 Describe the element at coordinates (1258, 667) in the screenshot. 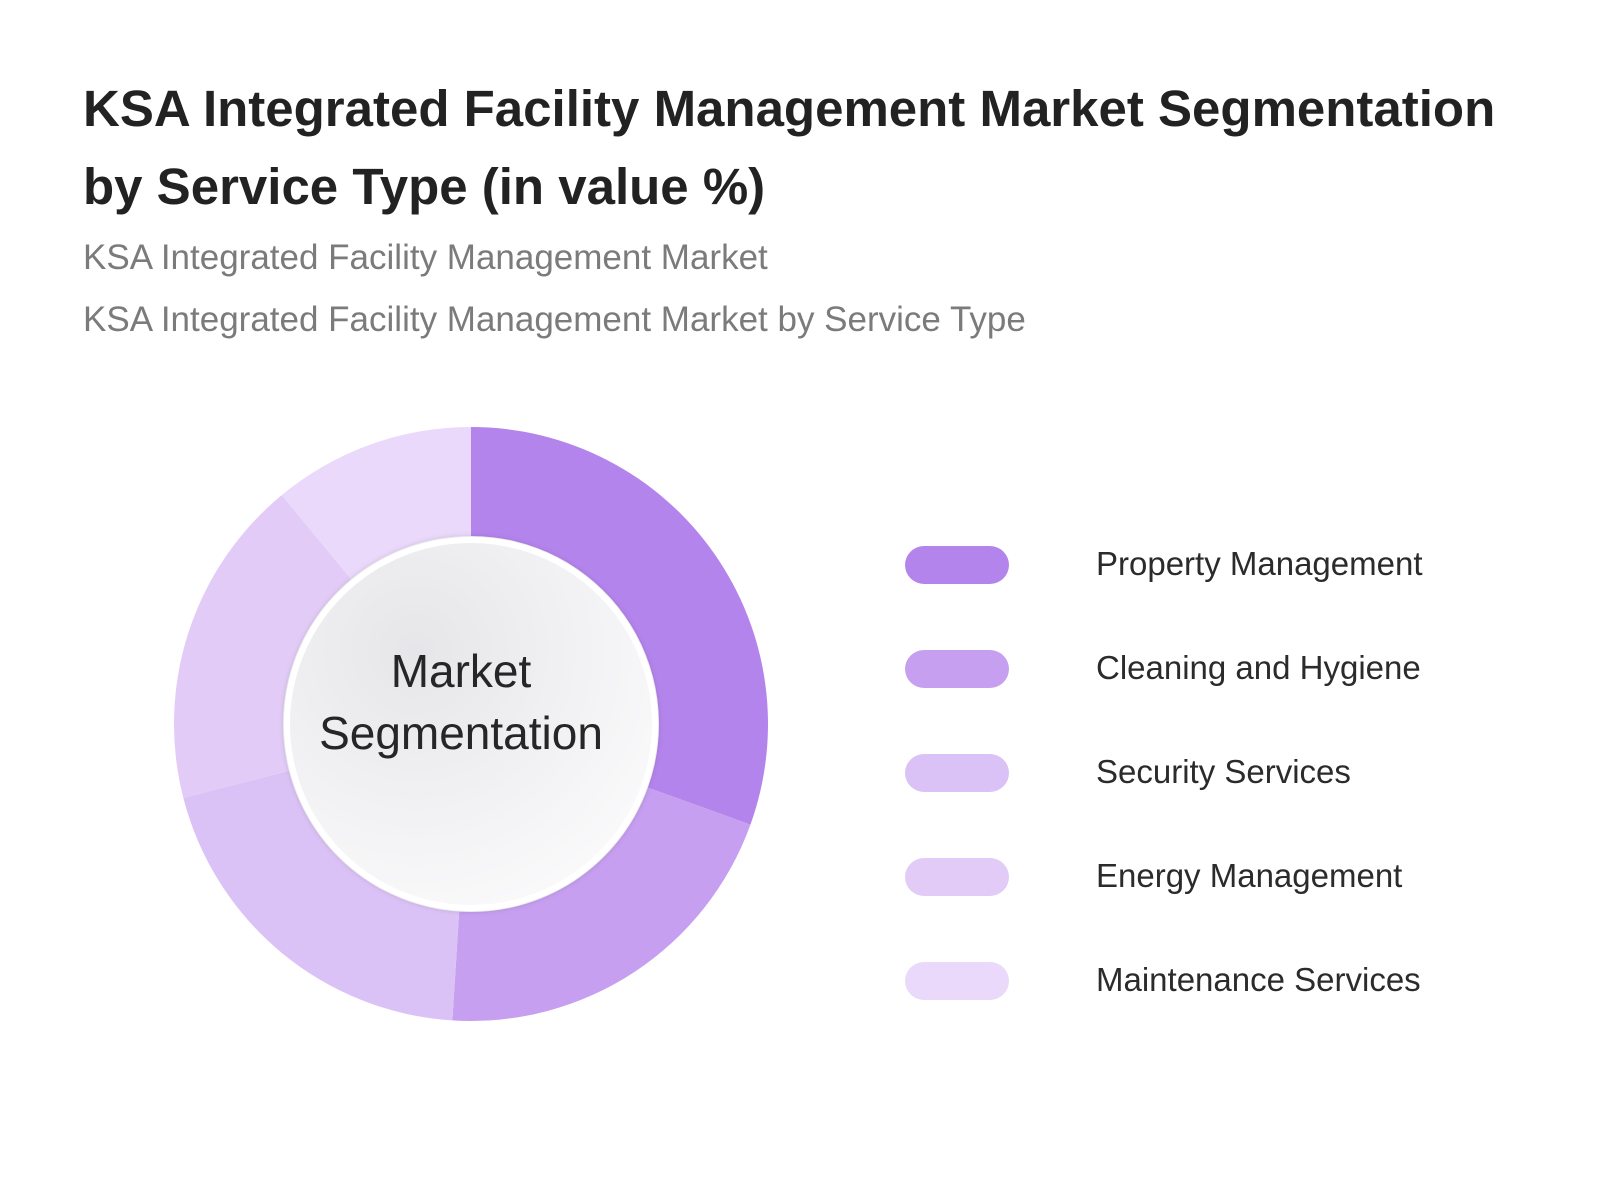

I see `legend-label: Cleaning and Hygiene` at that location.